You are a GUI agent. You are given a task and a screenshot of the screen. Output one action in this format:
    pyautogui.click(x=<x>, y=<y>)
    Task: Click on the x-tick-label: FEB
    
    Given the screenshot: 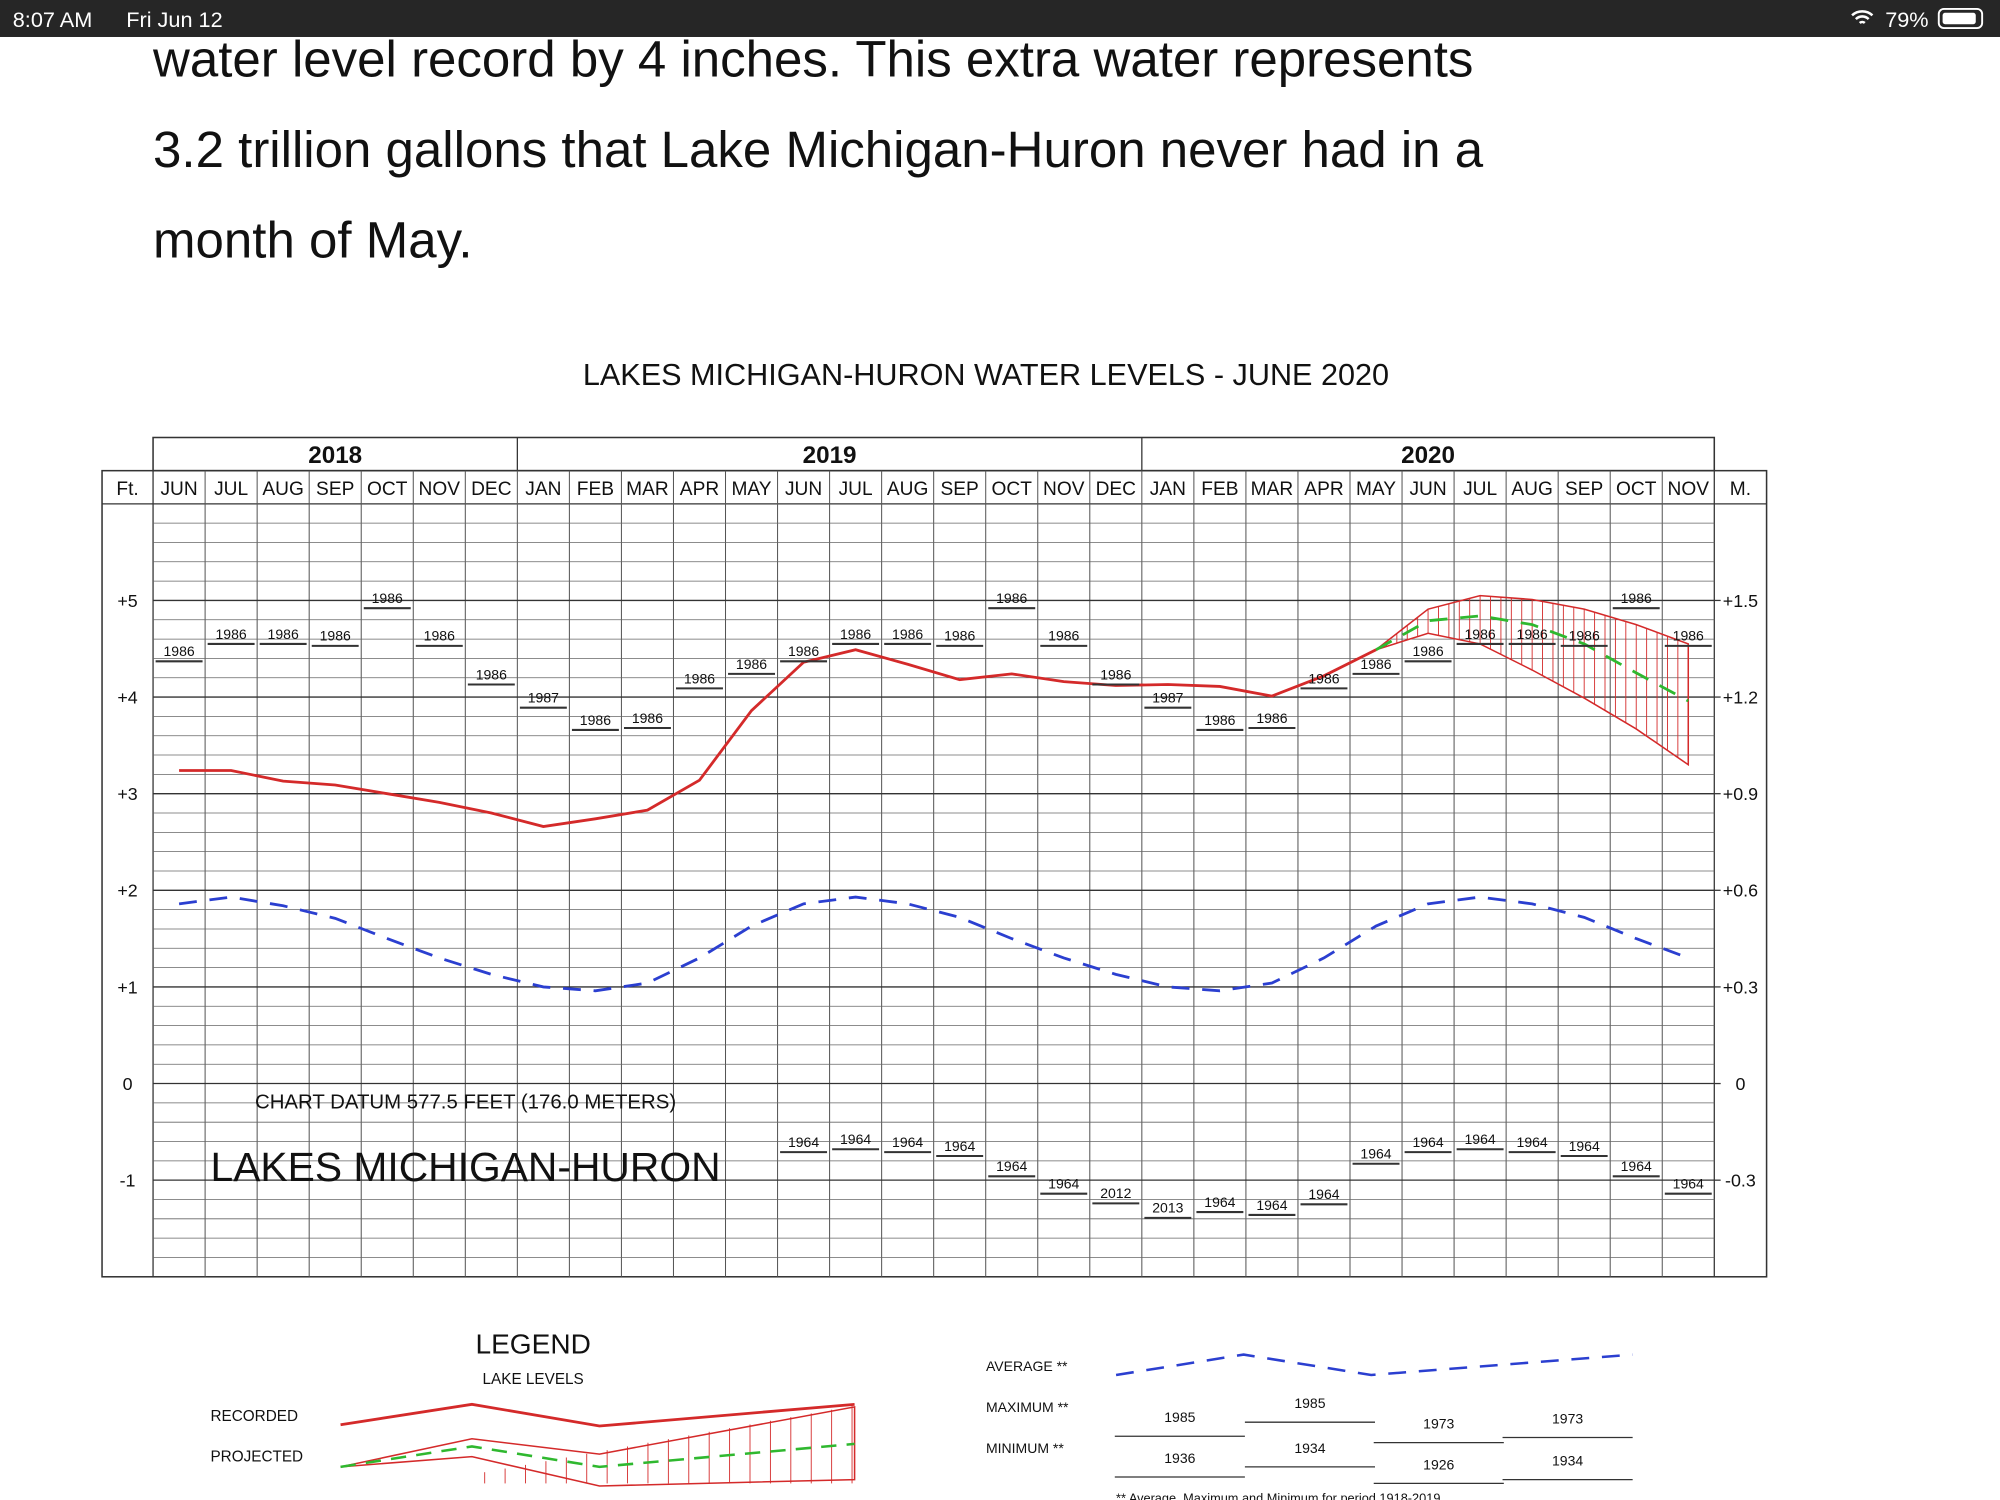 What is the action you would take?
    pyautogui.click(x=1219, y=489)
    